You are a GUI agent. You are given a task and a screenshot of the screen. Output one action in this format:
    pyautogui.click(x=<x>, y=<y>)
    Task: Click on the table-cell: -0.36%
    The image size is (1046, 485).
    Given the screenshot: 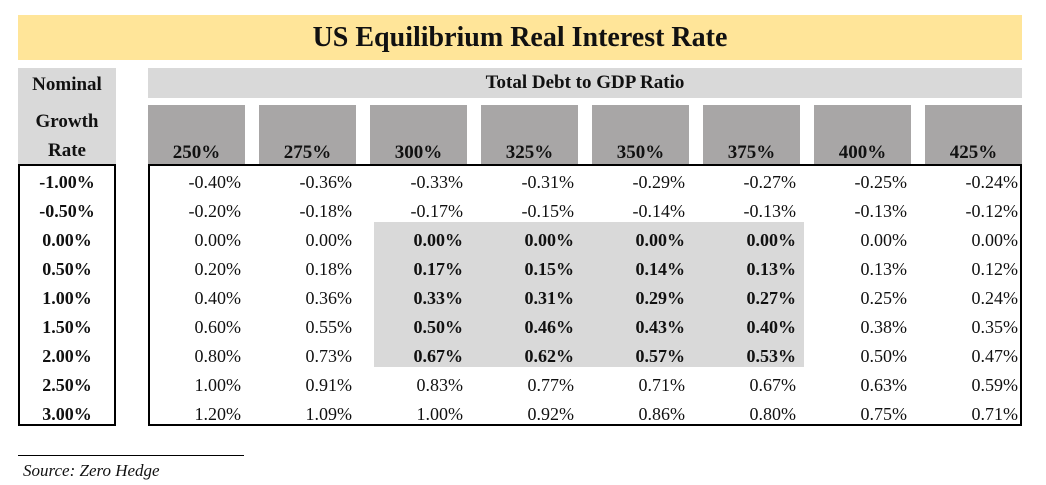 What is the action you would take?
    pyautogui.click(x=326, y=182)
    